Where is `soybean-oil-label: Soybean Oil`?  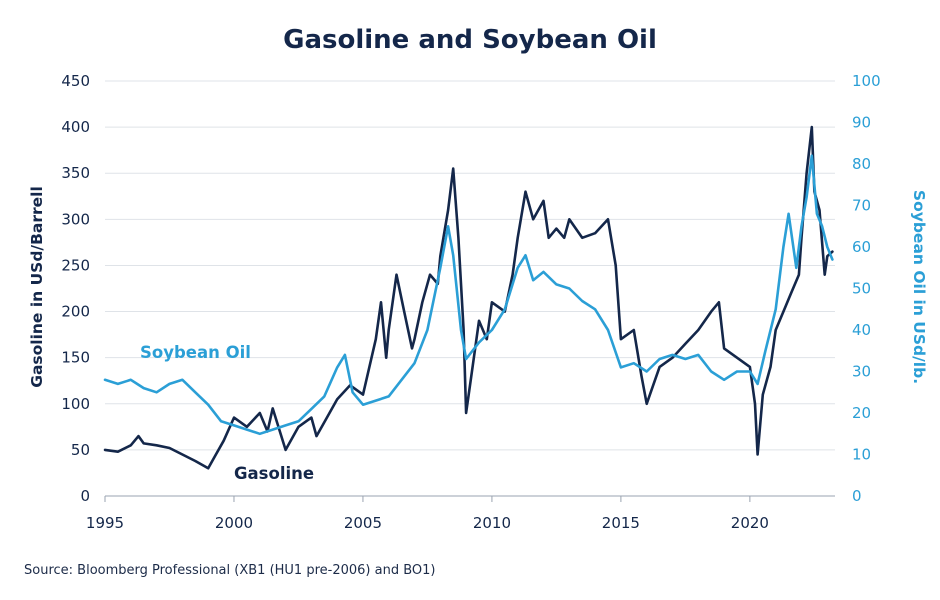
soybean-oil-label: Soybean Oil is located at coordinates (195, 352).